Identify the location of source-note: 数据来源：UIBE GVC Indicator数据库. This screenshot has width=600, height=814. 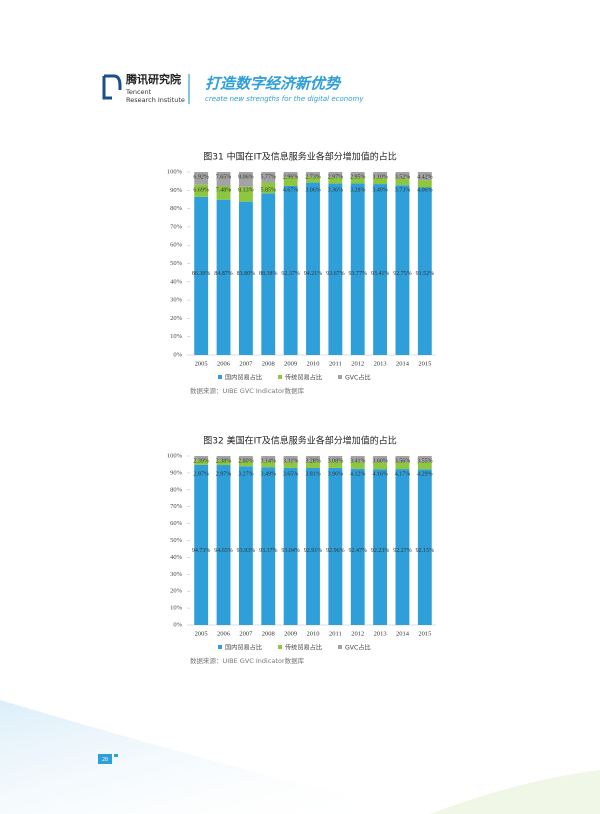
(247, 390).